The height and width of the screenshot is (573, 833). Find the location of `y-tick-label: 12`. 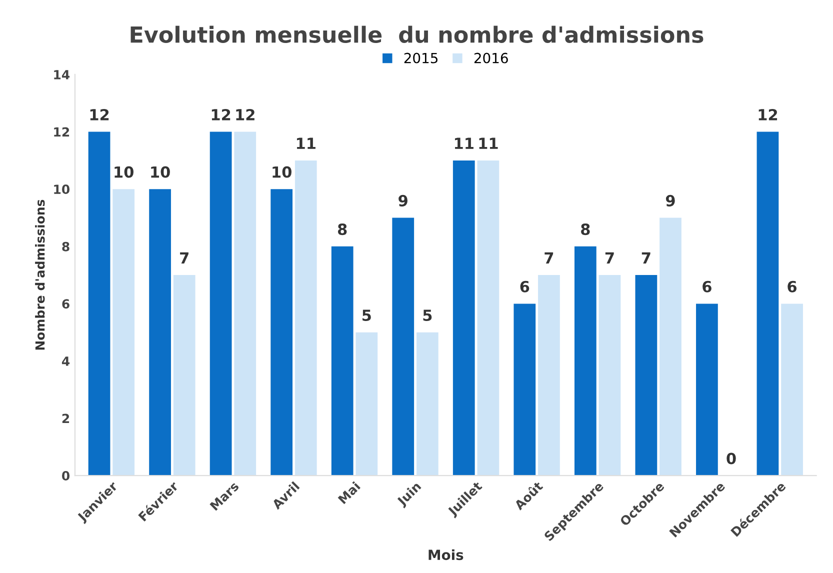

y-tick-label: 12 is located at coordinates (62, 132).